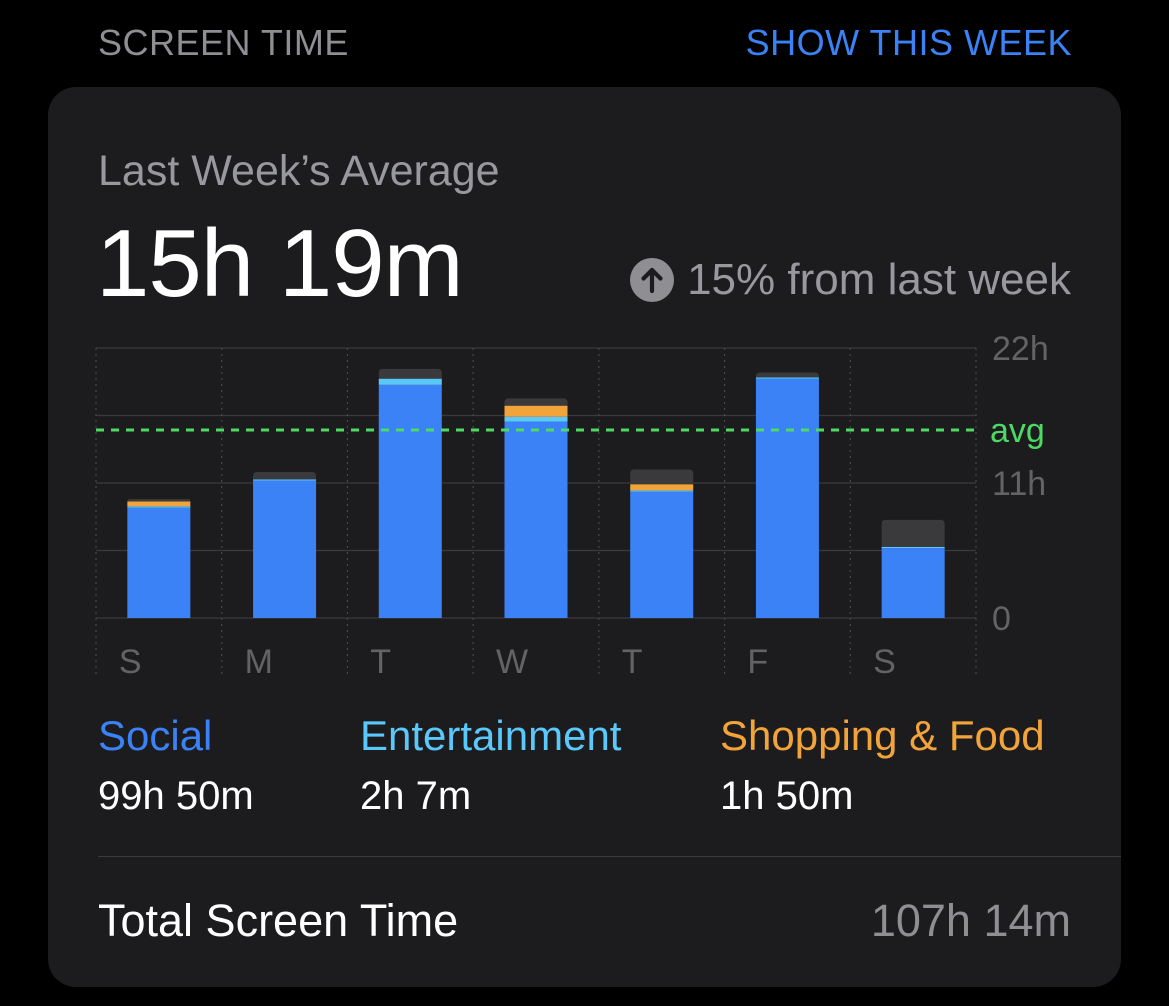  I want to click on category-value: 99h 50m, so click(176, 796).